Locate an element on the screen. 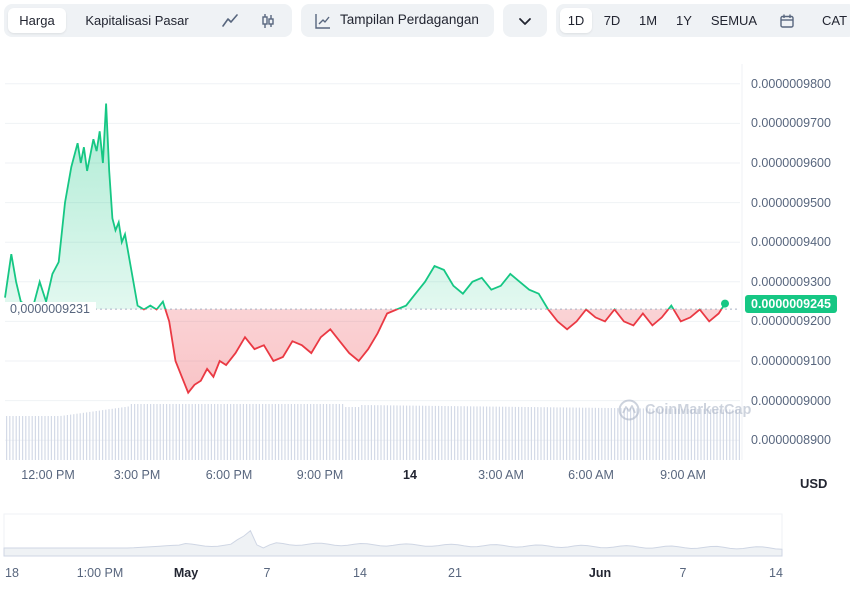 The image size is (850, 594). range-navigator is located at coordinates (425, 540).